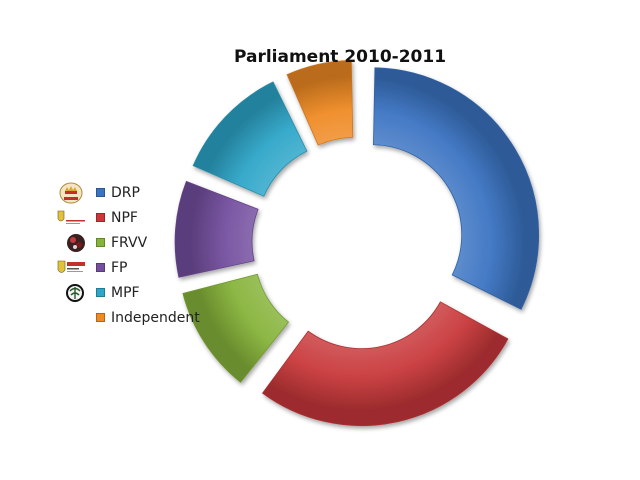 This screenshot has height=480, width=640. Describe the element at coordinates (340, 57) in the screenshot. I see `chart-title: Parliament 2010-2011` at that location.